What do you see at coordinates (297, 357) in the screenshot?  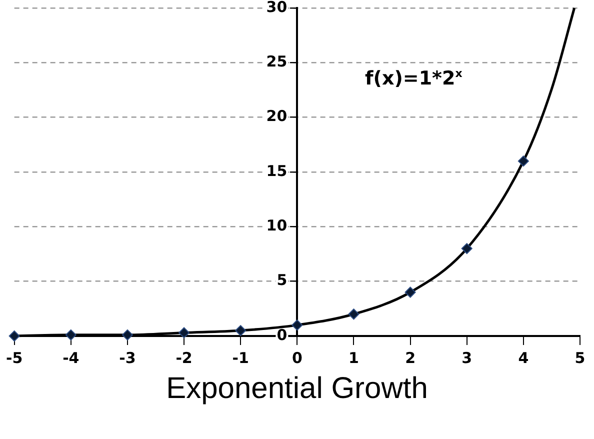 I see `x-tick-label: 0` at bounding box center [297, 357].